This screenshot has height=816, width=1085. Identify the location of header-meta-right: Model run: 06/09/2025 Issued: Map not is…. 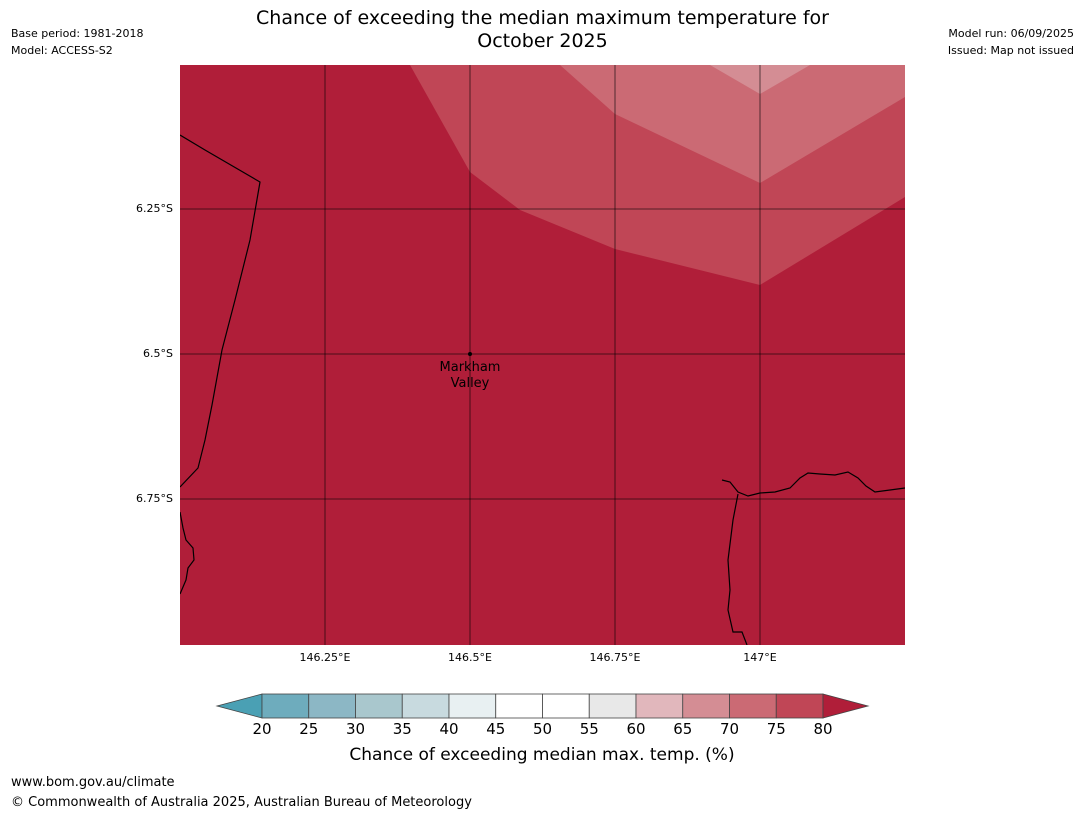
(1011, 42).